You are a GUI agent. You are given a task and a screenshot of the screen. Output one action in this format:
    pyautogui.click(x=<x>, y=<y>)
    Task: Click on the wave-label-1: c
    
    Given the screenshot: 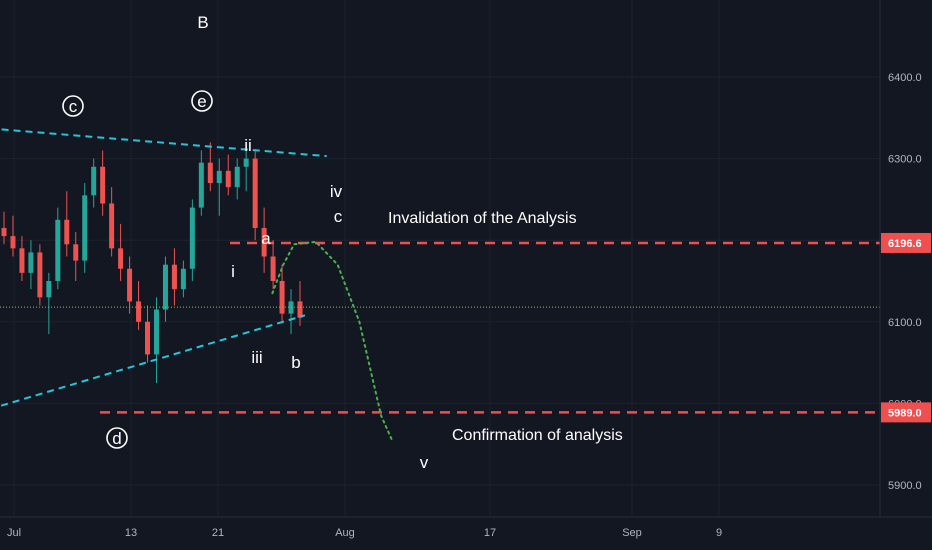 What is the action you would take?
    pyautogui.click(x=73, y=106)
    